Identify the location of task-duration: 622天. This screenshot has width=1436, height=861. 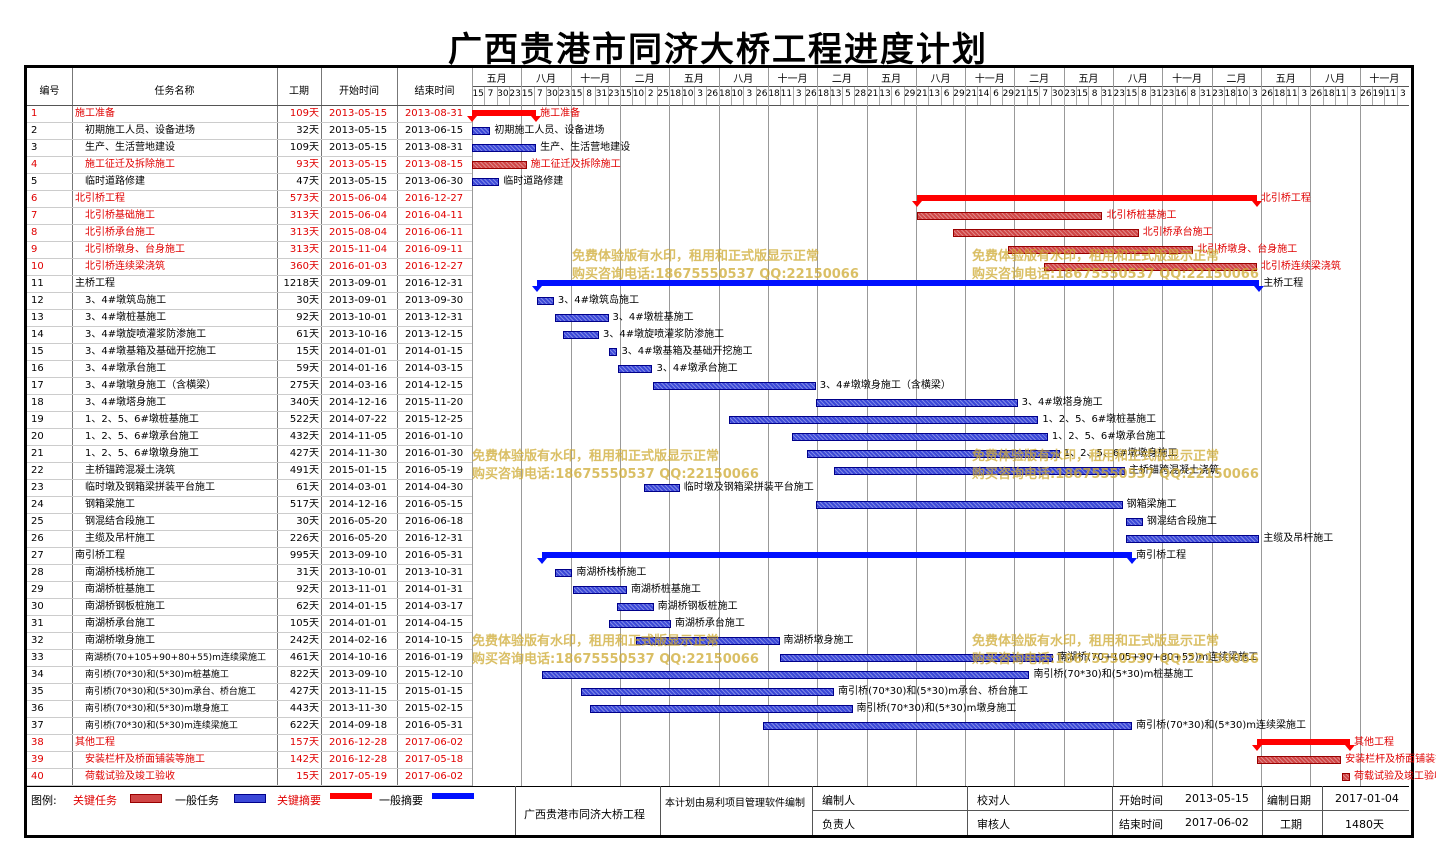
(304, 725).